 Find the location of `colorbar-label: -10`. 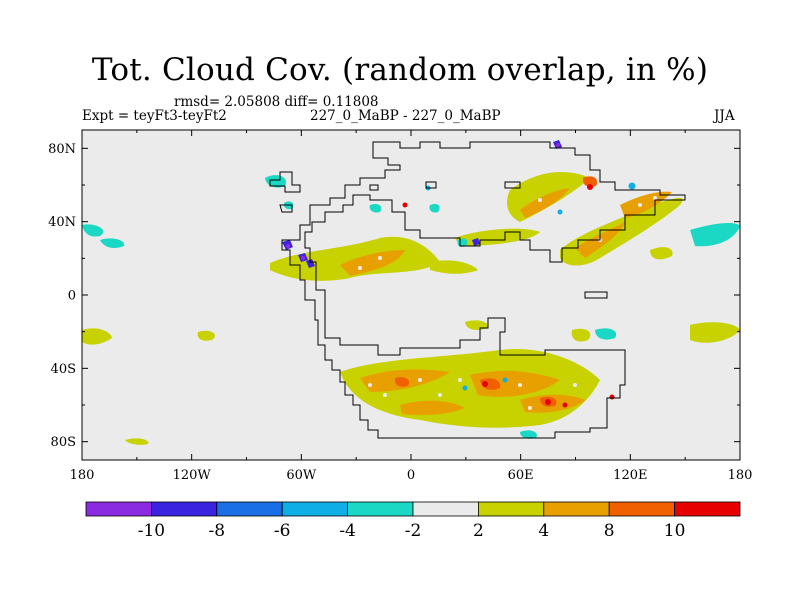

colorbar-label: -10 is located at coordinates (151, 531).